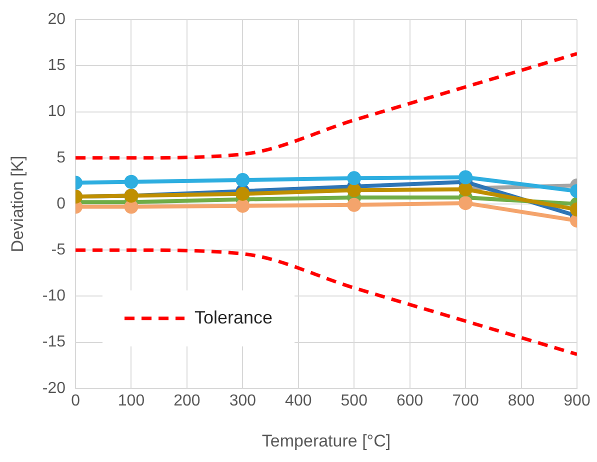 The image size is (597, 462). I want to click on y-tick-label: 15, so click(57, 65).